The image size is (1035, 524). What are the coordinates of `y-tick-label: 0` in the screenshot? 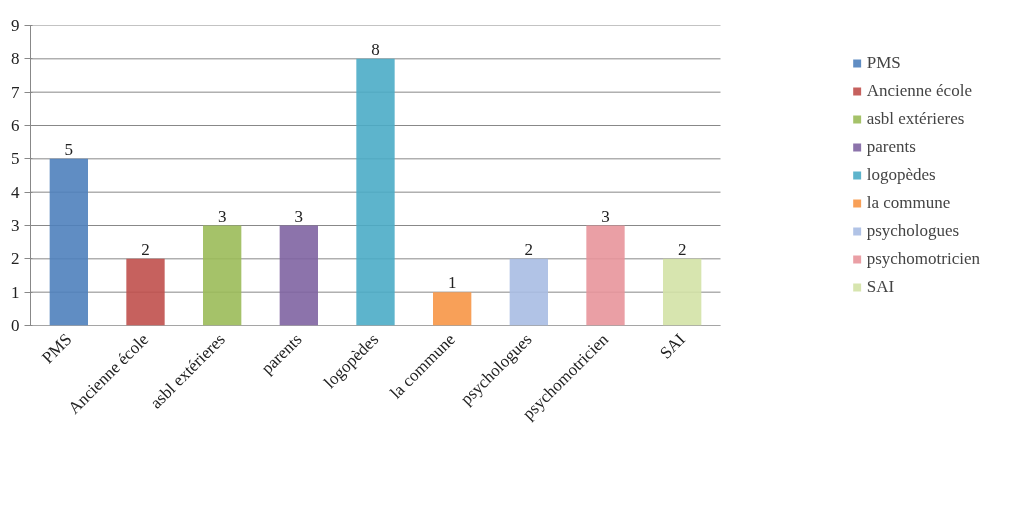 It's located at (15, 325).